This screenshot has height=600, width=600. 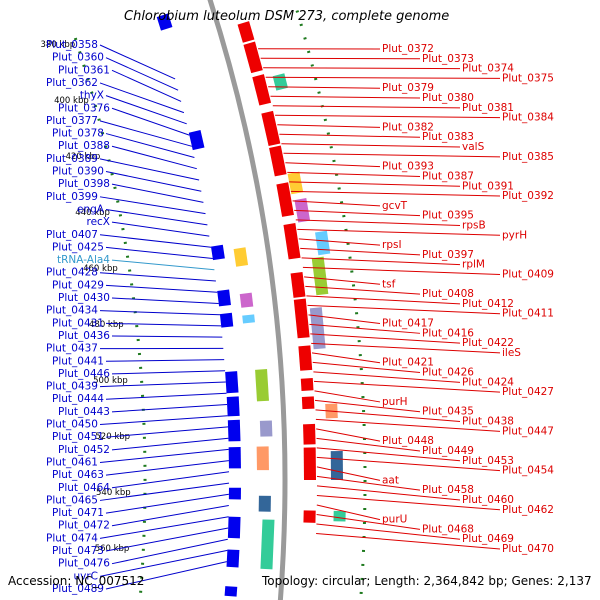 What do you see at coordinates (448, 294) in the screenshot?
I see `right-gene-label: Plut_0408` at bounding box center [448, 294].